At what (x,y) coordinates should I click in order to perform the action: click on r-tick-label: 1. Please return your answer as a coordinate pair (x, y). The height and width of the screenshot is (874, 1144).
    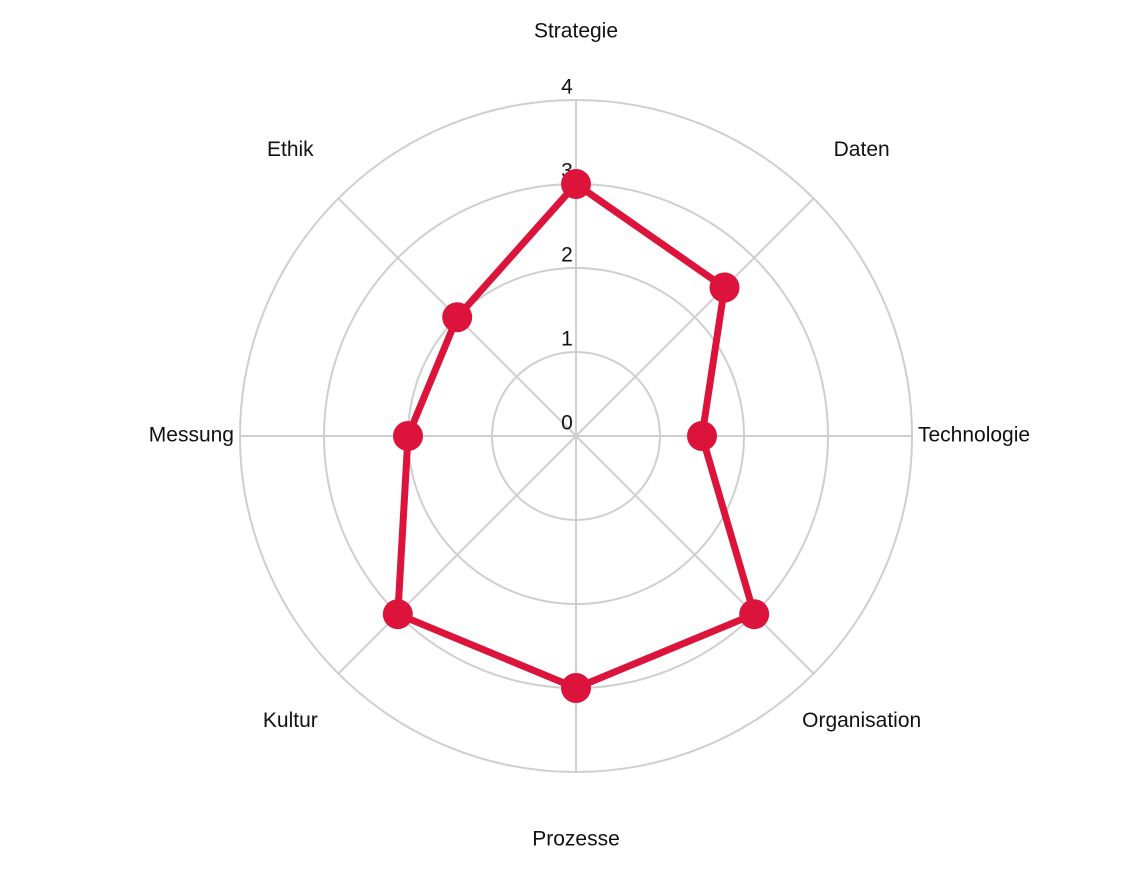
    Looking at the image, I should click on (567, 339).